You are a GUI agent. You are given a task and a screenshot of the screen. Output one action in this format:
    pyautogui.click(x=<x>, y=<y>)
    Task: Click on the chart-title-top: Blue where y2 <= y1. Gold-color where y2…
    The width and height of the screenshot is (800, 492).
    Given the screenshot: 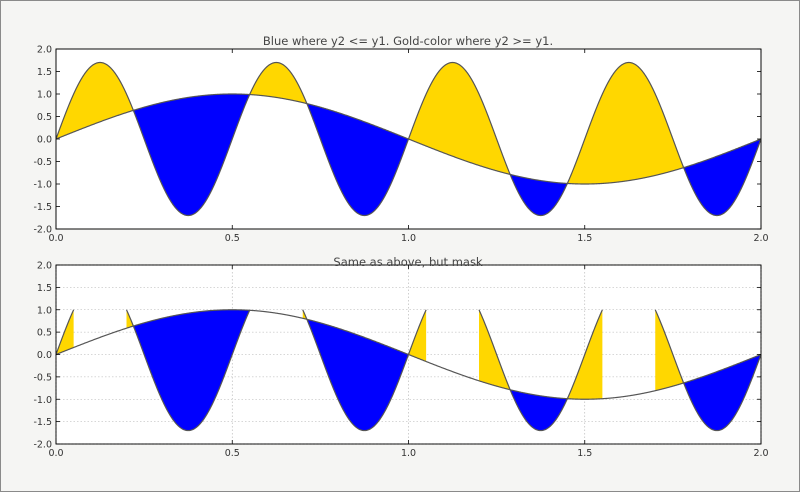 What is the action you would take?
    pyautogui.click(x=408, y=41)
    